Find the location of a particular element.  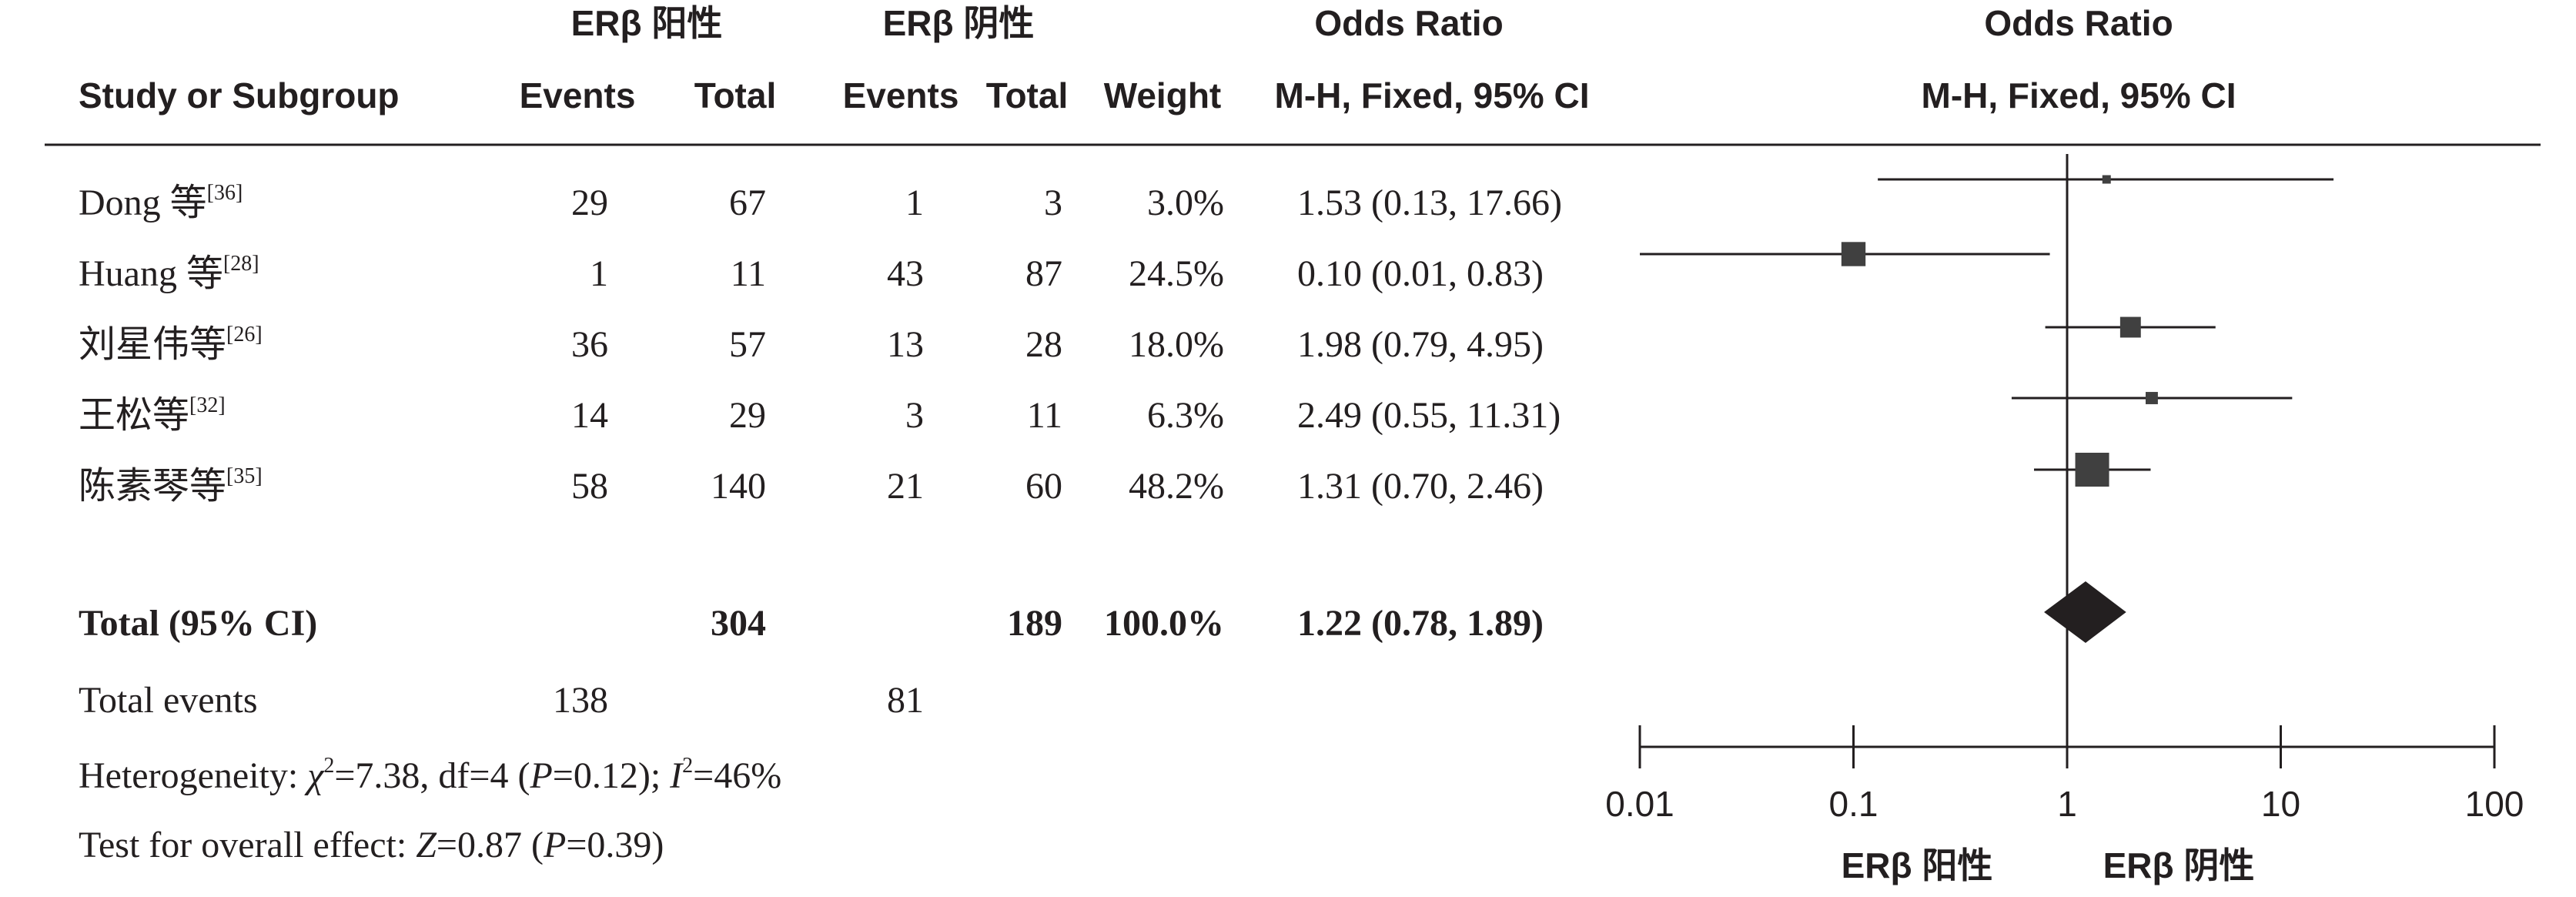

or-ci-cell: 1.31 (0.70, 2.46) is located at coordinates (1421, 486).